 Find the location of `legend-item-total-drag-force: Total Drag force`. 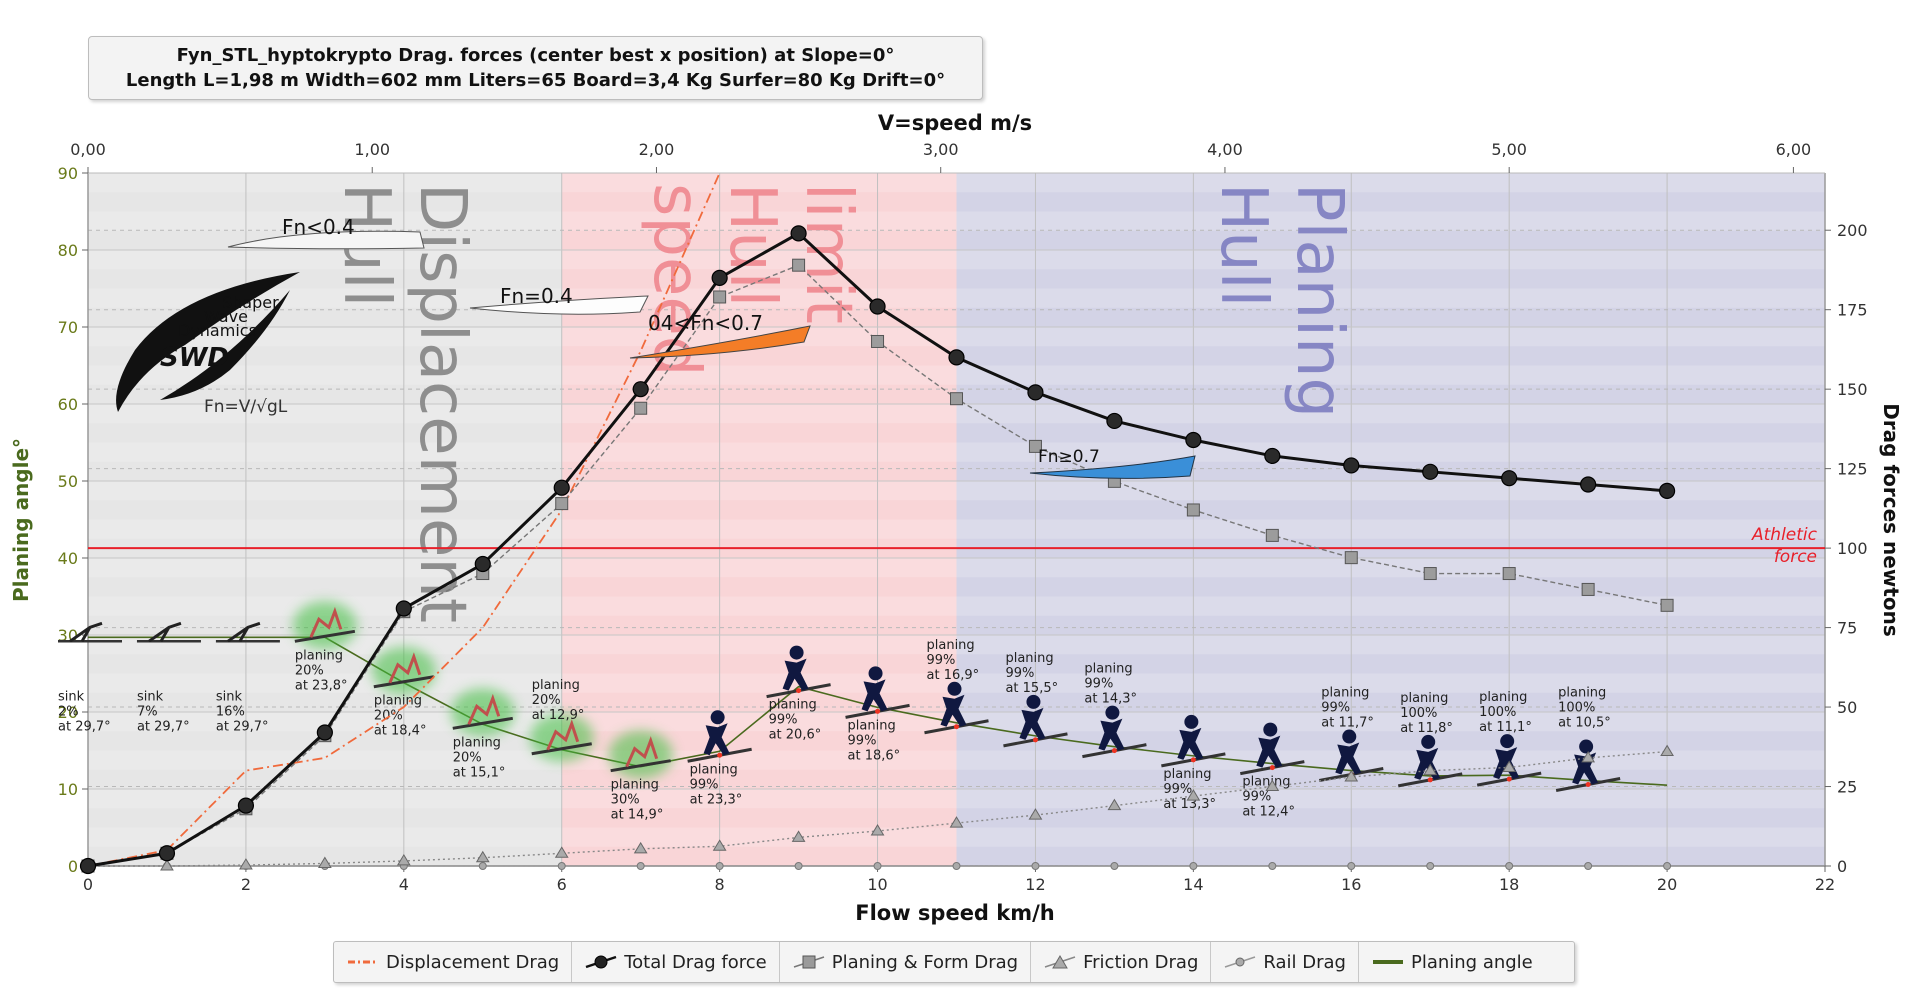

legend-item-total-drag-force: Total Drag force is located at coordinates (676, 962).